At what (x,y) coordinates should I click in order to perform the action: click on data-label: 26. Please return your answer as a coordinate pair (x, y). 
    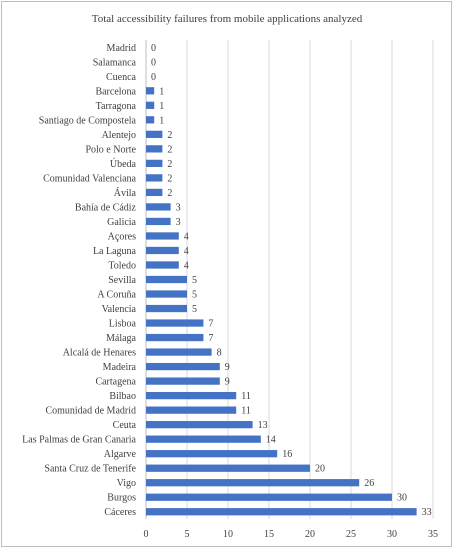
    Looking at the image, I should click on (369, 483).